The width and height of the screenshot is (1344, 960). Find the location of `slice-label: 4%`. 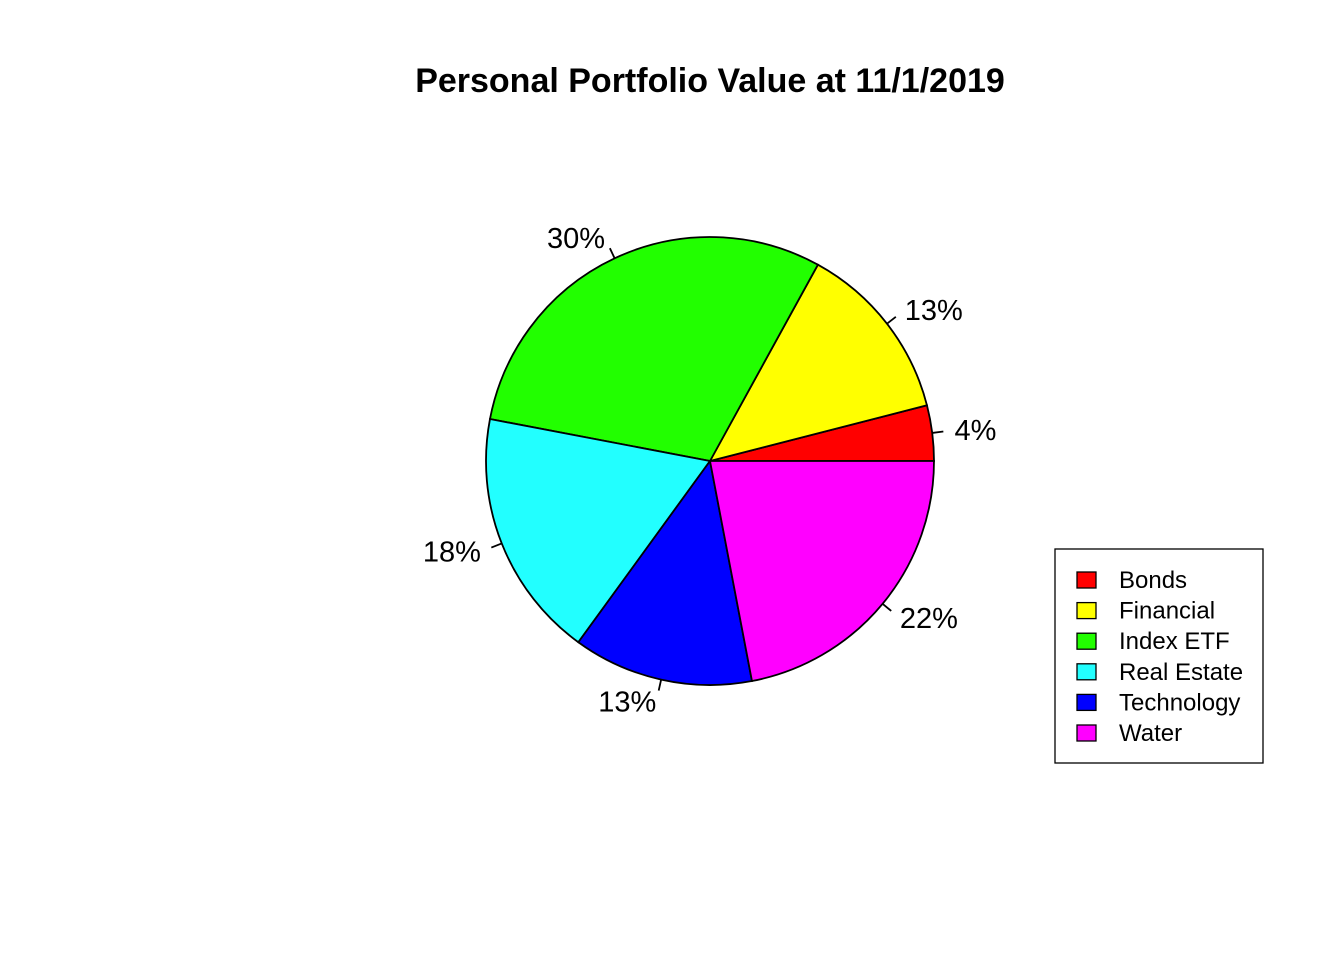

slice-label: 4% is located at coordinates (975, 431).